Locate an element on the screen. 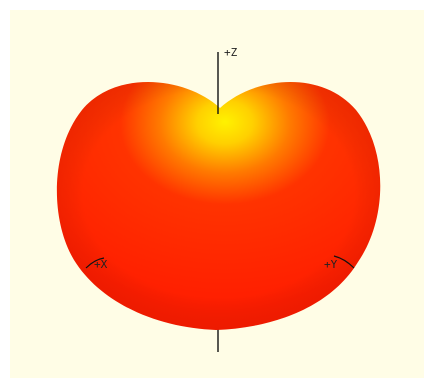 Image resolution: width=430 pixels, height=383 pixels. y-axis-tick is located at coordinates (344, 262).